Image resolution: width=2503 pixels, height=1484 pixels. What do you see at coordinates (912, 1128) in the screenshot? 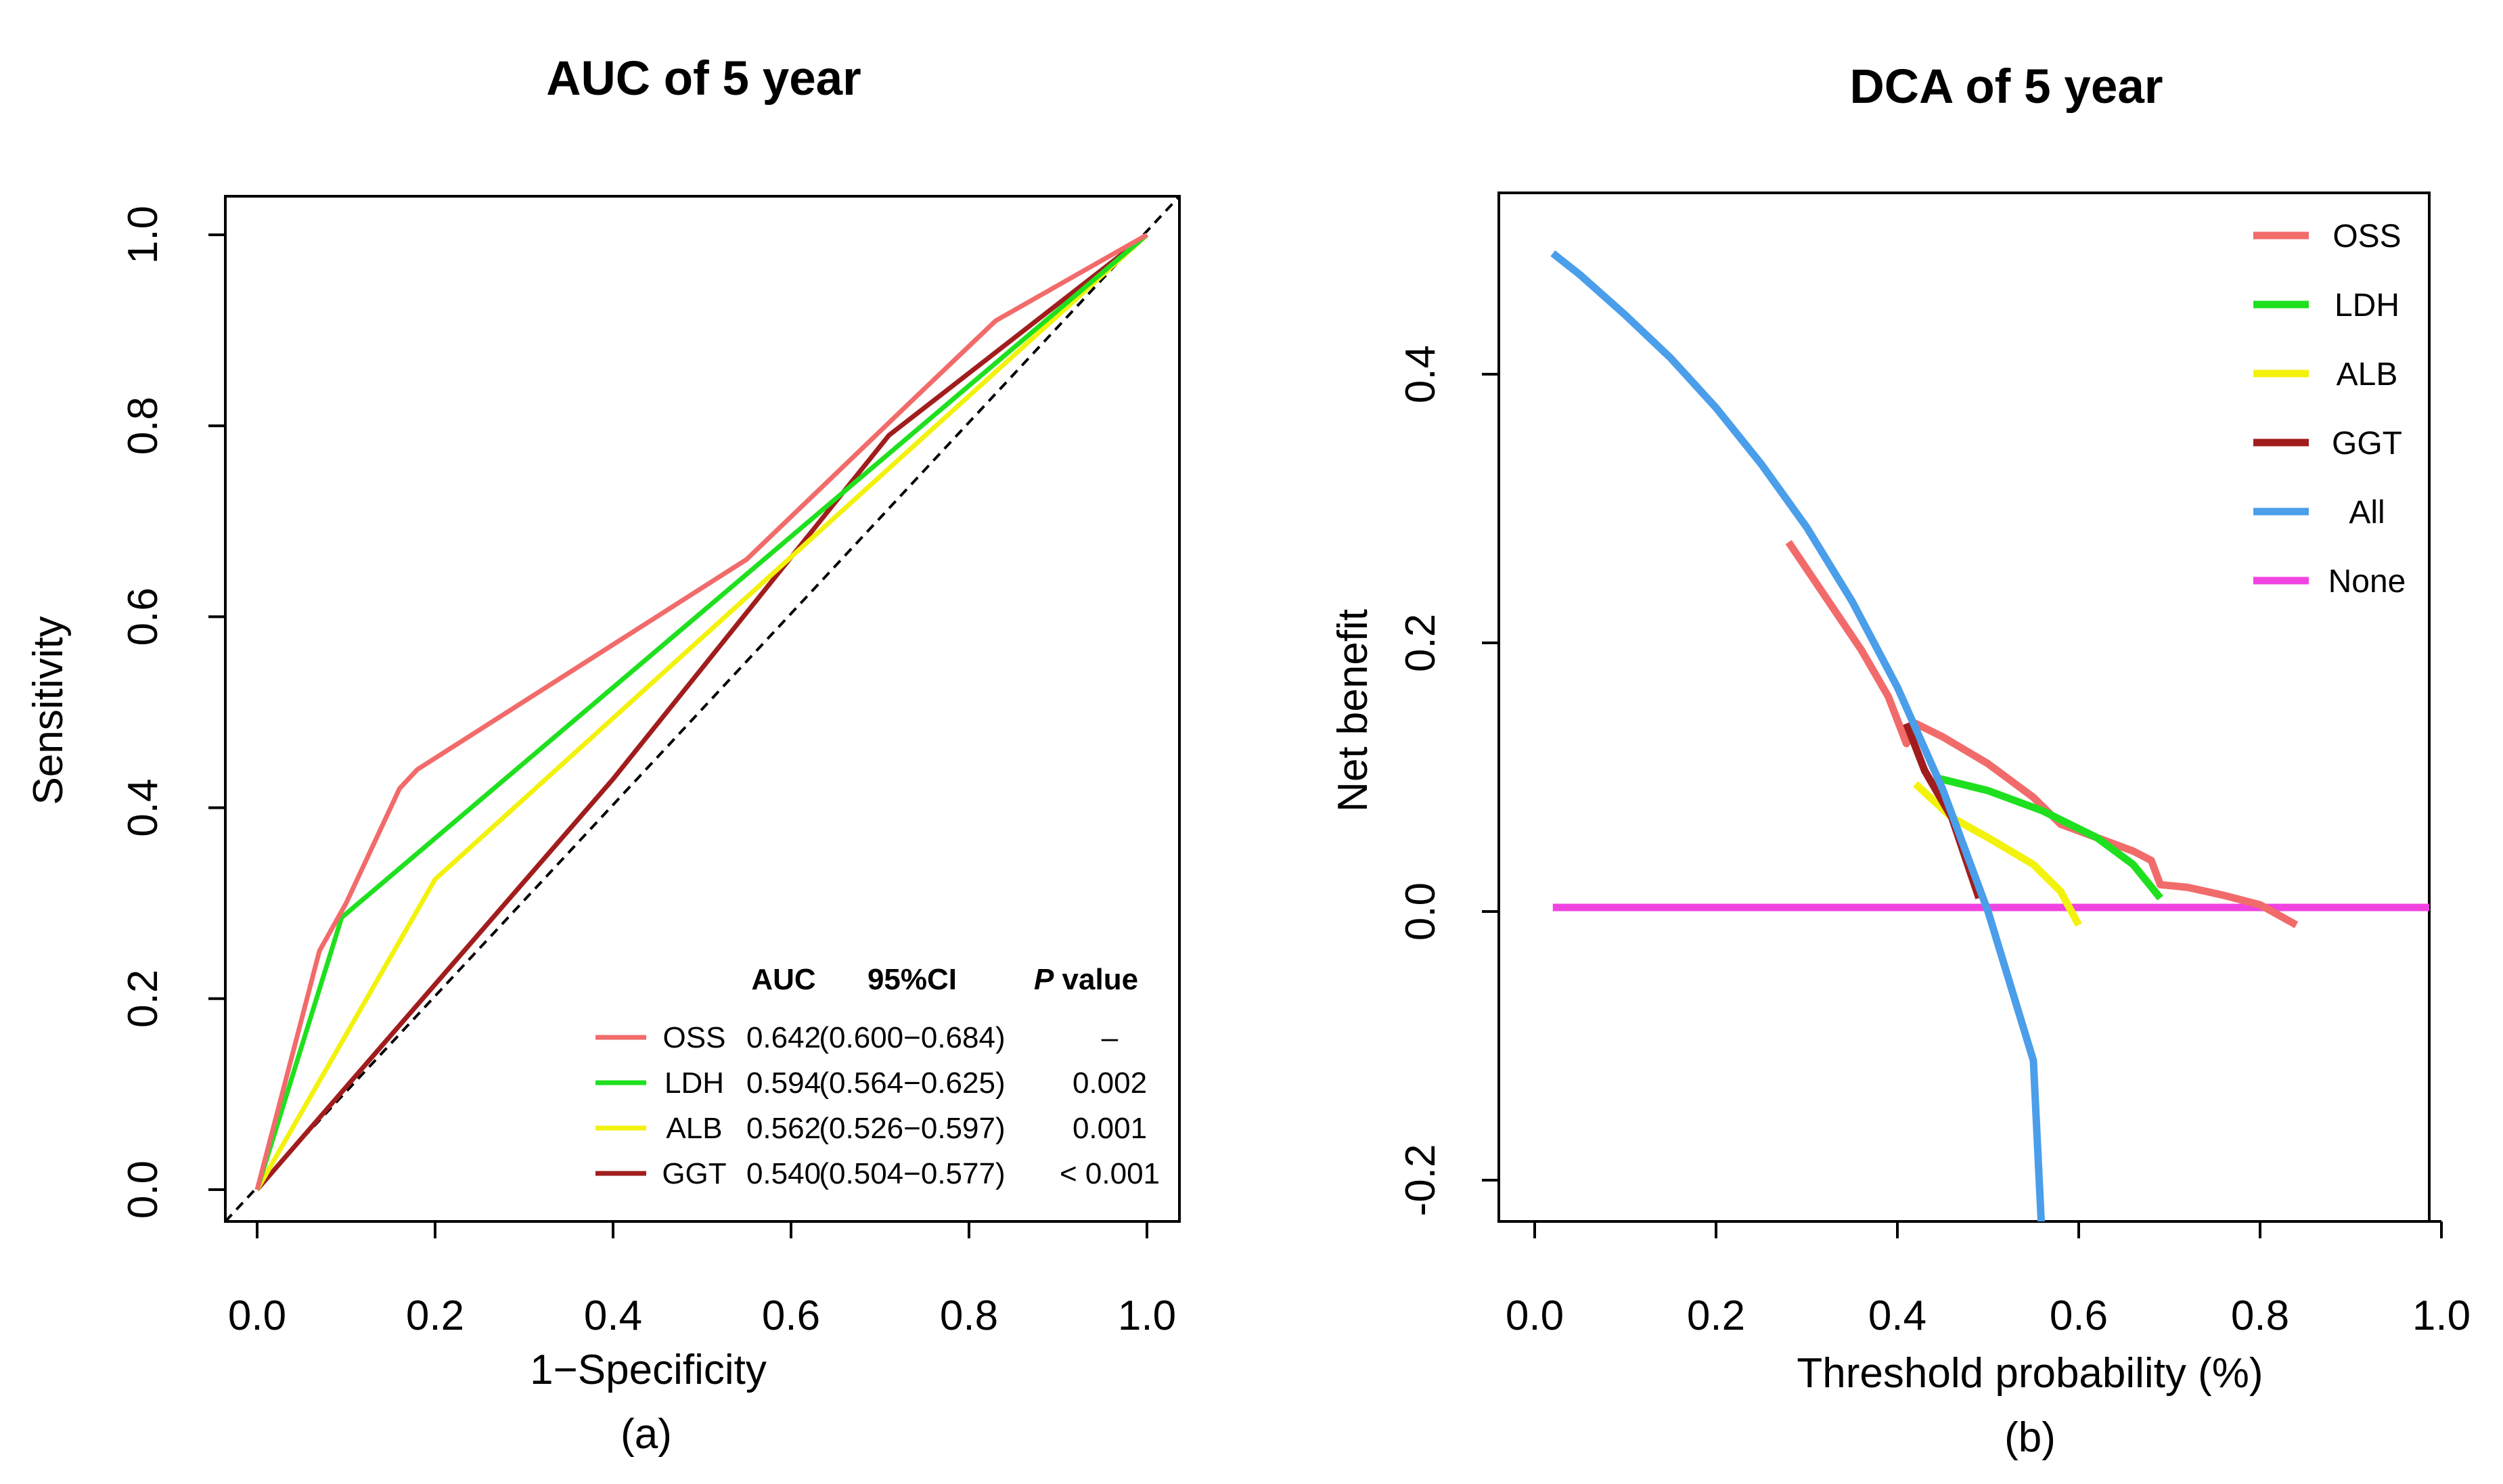
I see `roc-legend-ci-alb: (0.526−0.597)` at bounding box center [912, 1128].